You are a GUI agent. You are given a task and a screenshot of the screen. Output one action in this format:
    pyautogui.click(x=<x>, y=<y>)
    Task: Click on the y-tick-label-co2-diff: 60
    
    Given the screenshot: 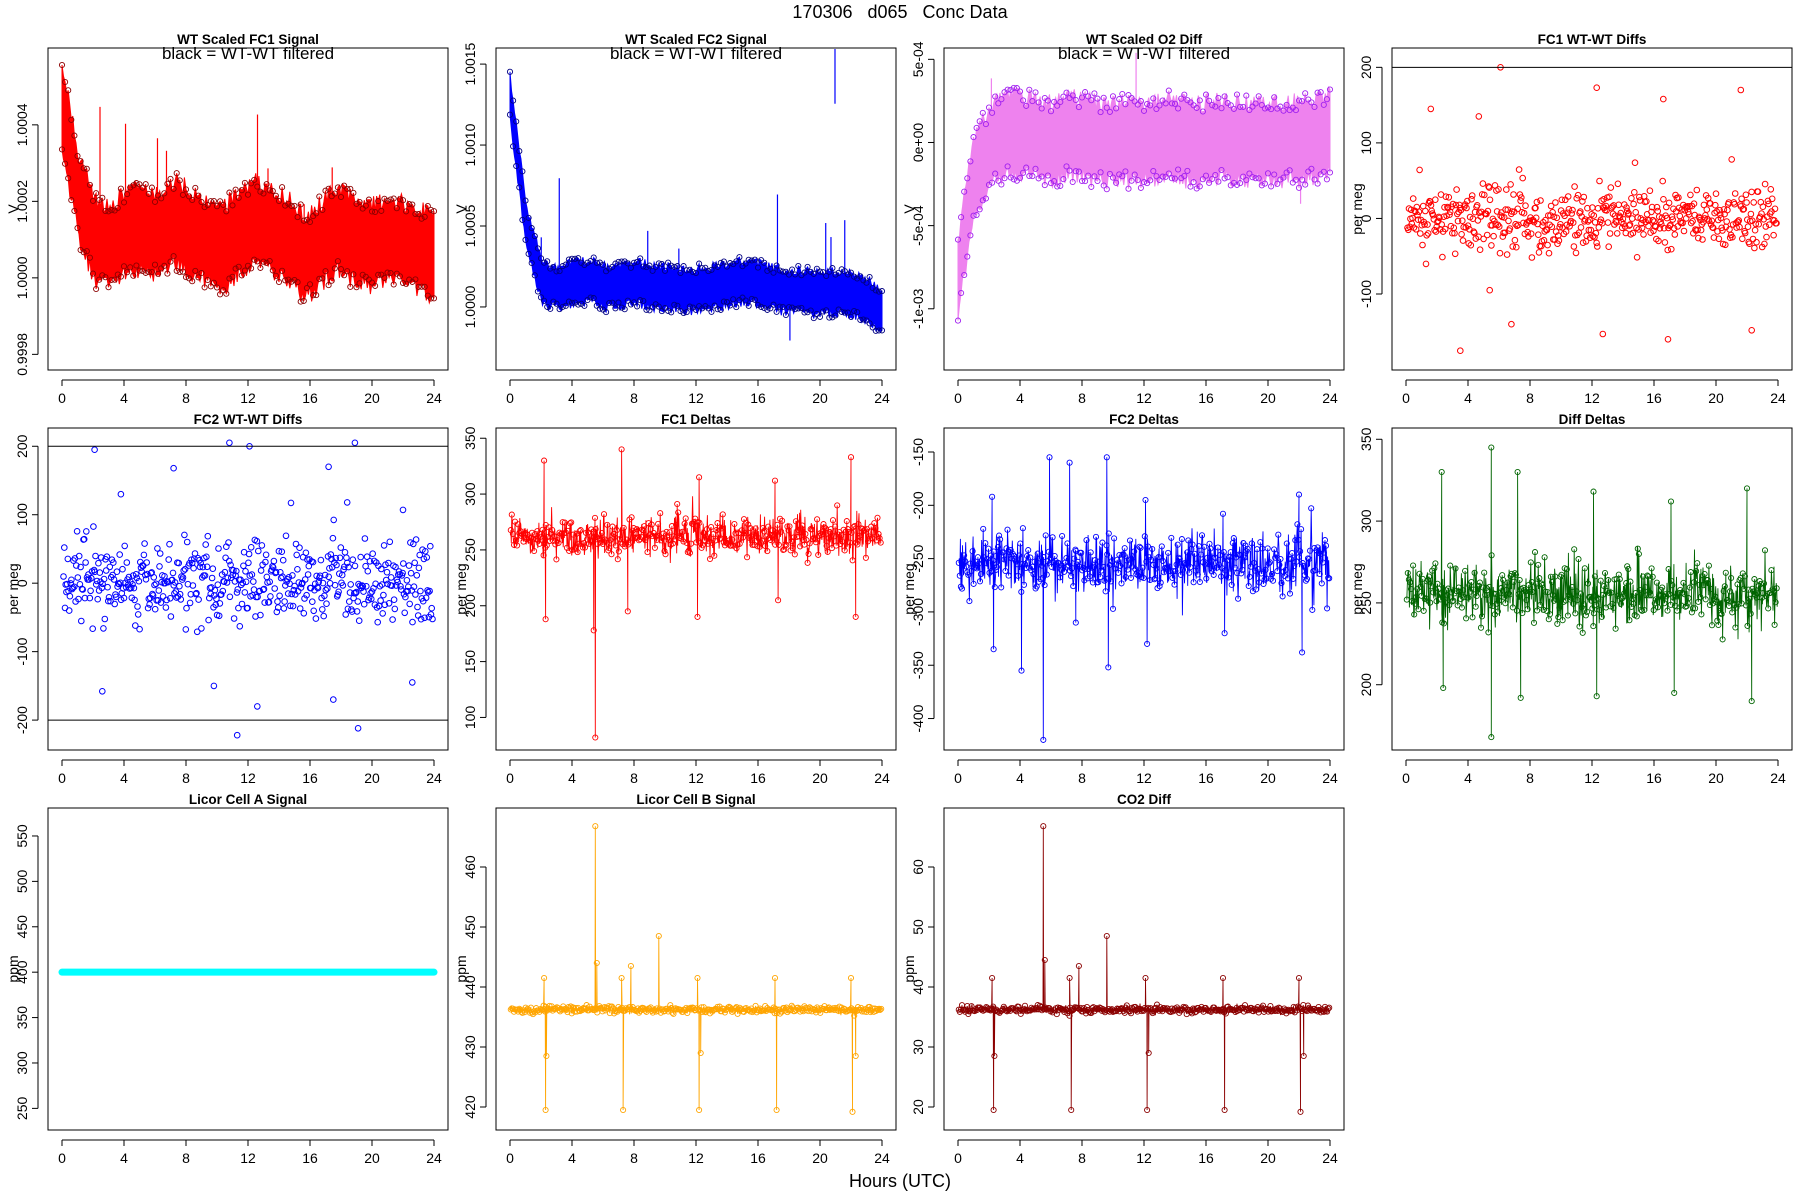 What is the action you would take?
    pyautogui.click(x=918, y=867)
    